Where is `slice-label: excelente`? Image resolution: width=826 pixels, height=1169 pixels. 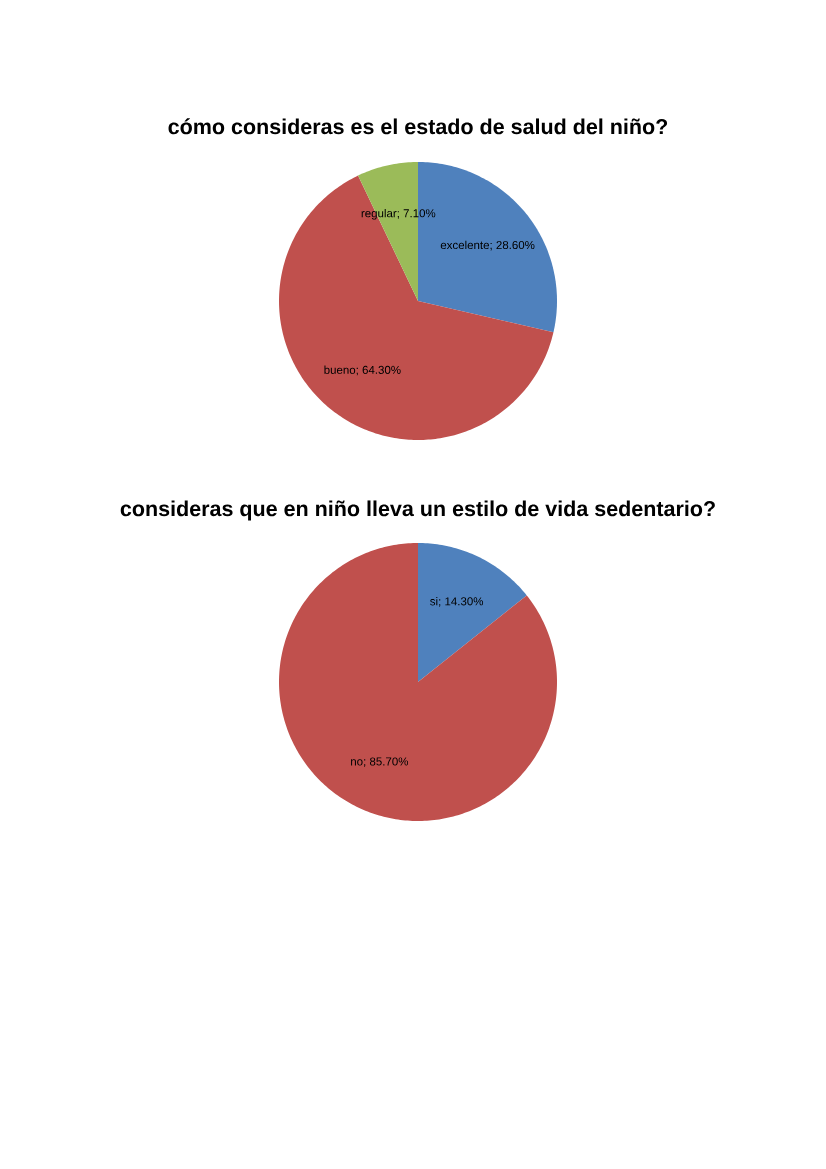
slice-label: excelente is located at coordinates (465, 245).